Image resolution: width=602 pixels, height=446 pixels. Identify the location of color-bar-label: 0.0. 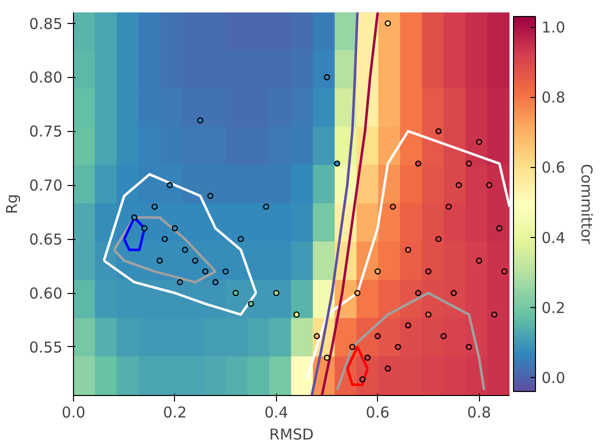
(554, 377).